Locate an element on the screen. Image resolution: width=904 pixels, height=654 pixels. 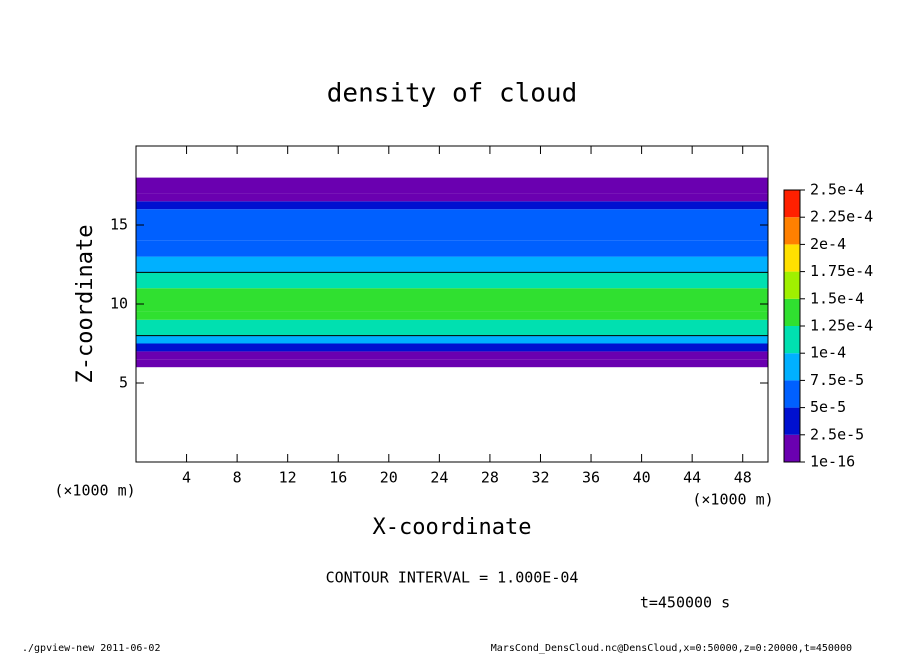
colorbar-label: 2.5e-5 is located at coordinates (837, 434).